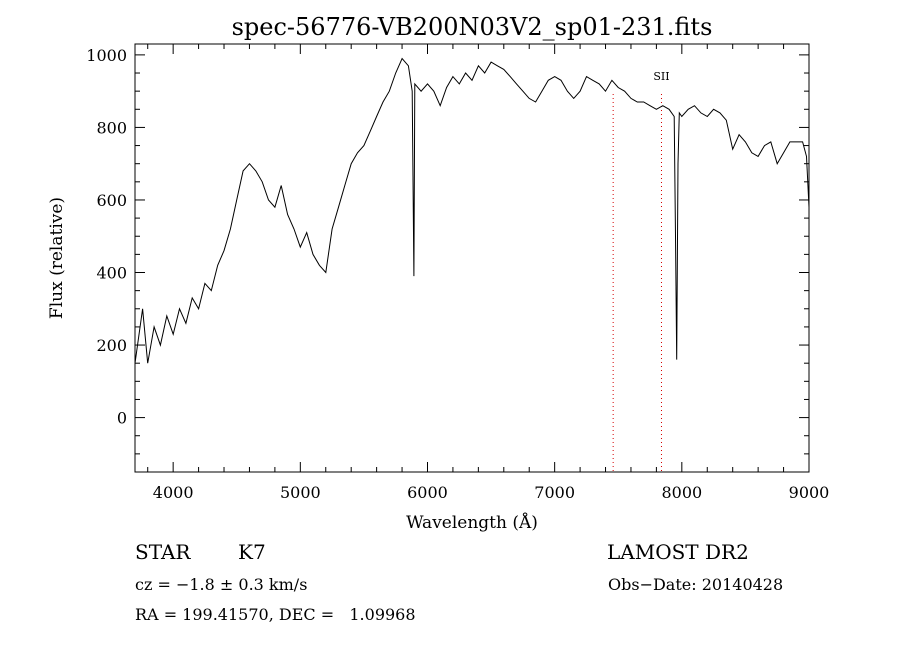  I want to click on x-axis-label: Wavelength (Å), so click(472, 522).